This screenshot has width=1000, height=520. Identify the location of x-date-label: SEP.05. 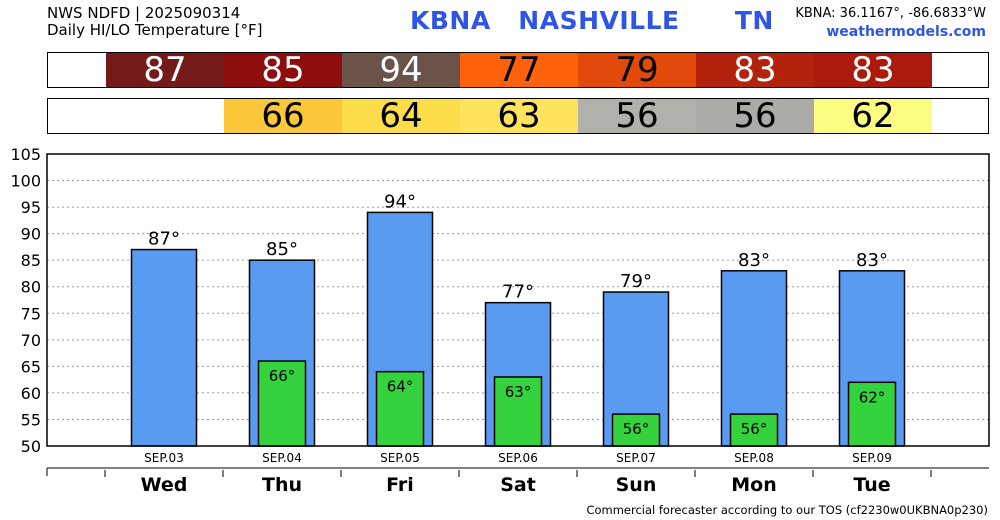
(400, 458).